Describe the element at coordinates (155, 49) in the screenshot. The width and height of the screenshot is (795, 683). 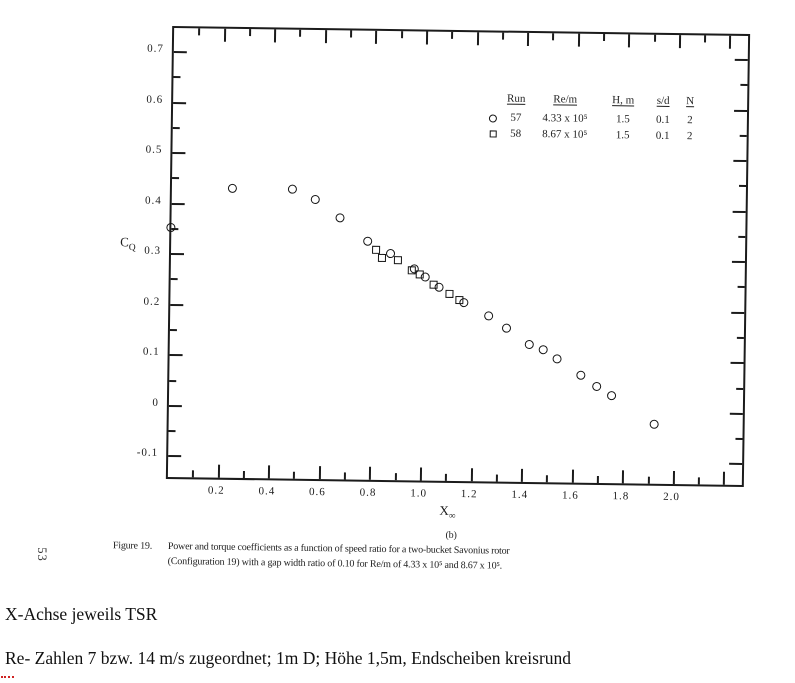
I see `y-tick-label: 0.7` at that location.